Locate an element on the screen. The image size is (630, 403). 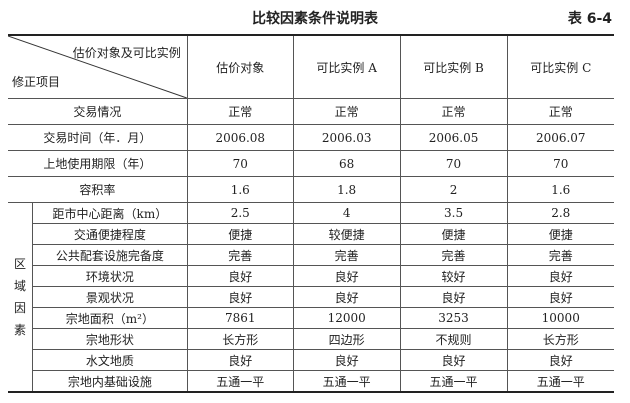
row-label: 景观状况 is located at coordinates (110, 297).